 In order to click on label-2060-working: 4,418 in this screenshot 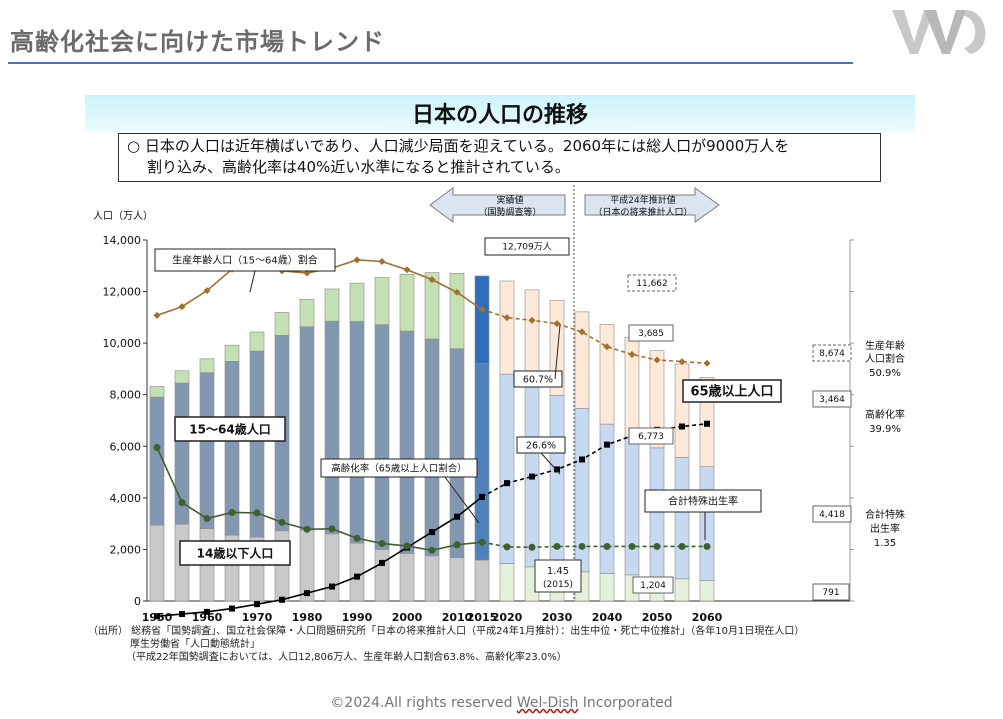, I will do `click(832, 515)`.